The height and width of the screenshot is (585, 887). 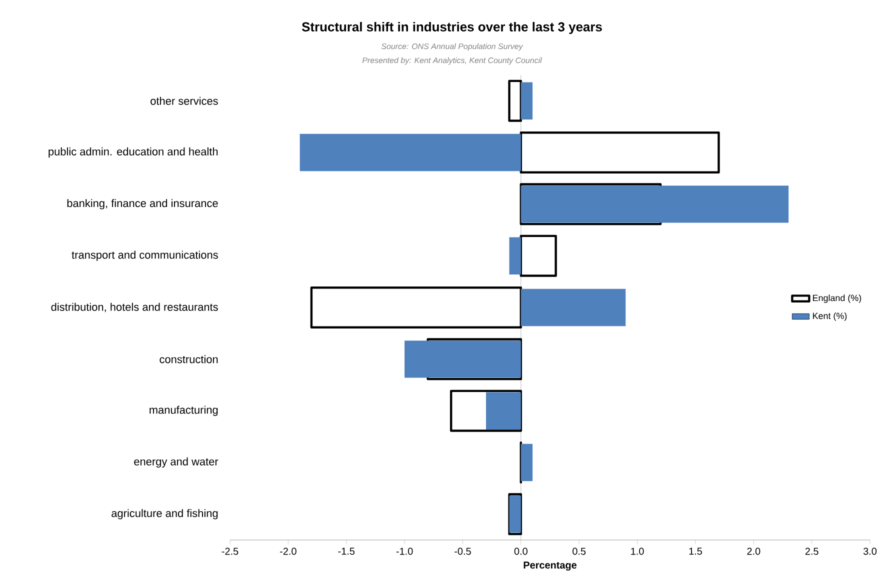 What do you see at coordinates (811, 551) in the screenshot?
I see `x-tick-label: 2.5` at bounding box center [811, 551].